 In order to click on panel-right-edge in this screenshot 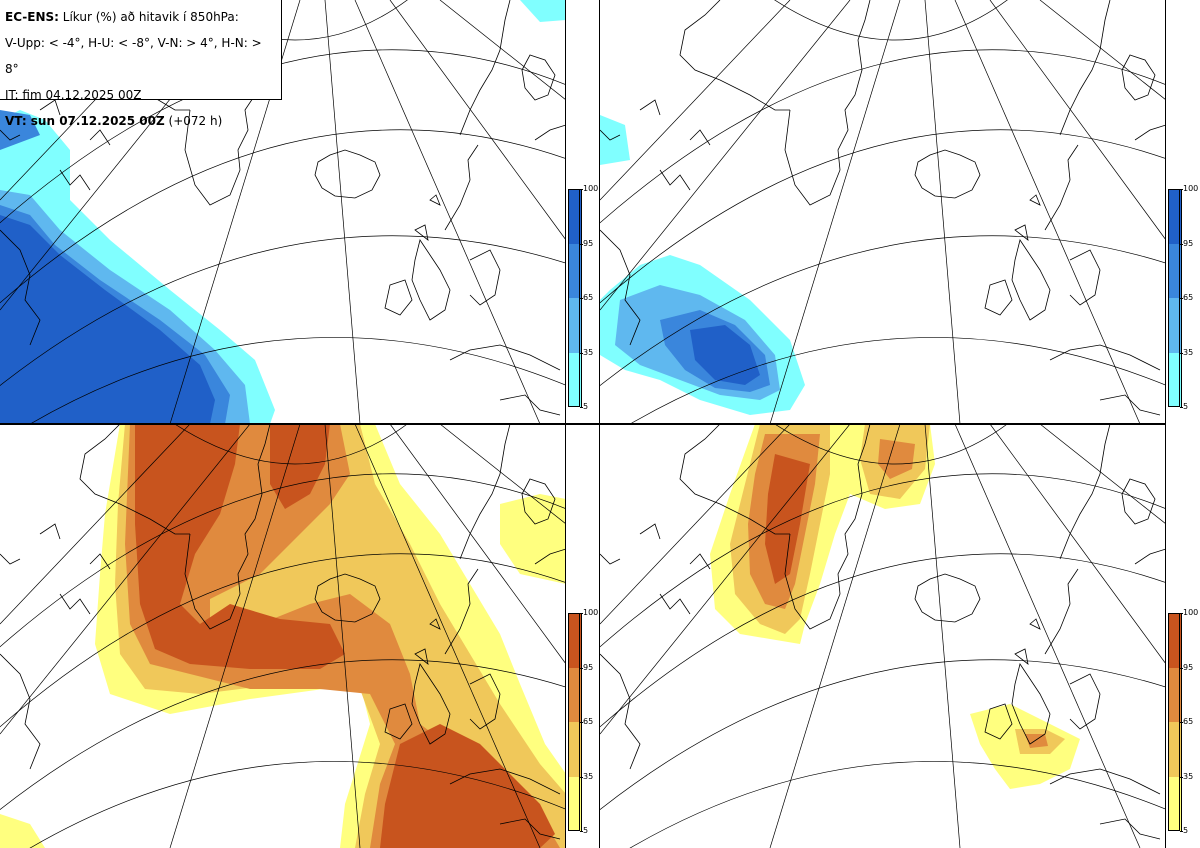, I will do `click(1165, 424)`.